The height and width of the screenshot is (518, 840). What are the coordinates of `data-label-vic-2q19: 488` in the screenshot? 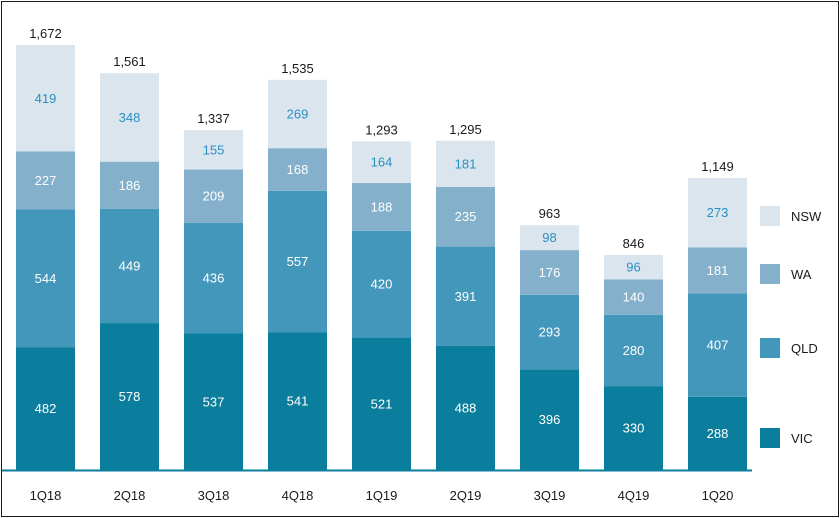 It's located at (466, 407).